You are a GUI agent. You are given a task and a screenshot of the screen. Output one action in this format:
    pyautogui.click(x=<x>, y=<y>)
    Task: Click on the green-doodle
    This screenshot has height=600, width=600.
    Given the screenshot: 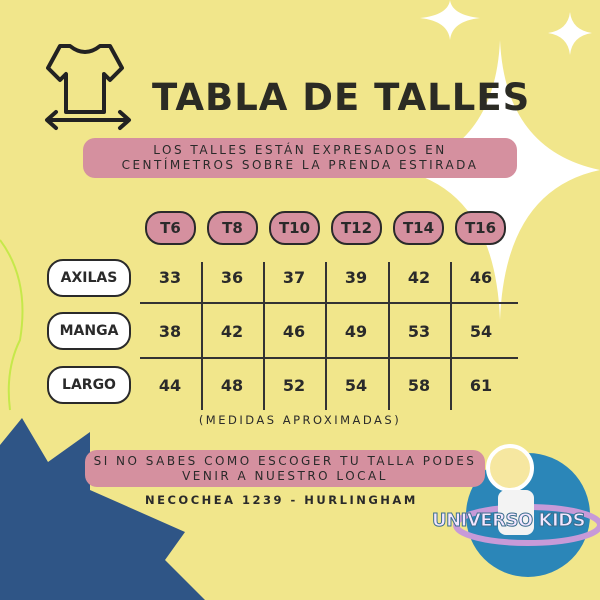 What is the action you would take?
    pyautogui.click(x=12, y=325)
    